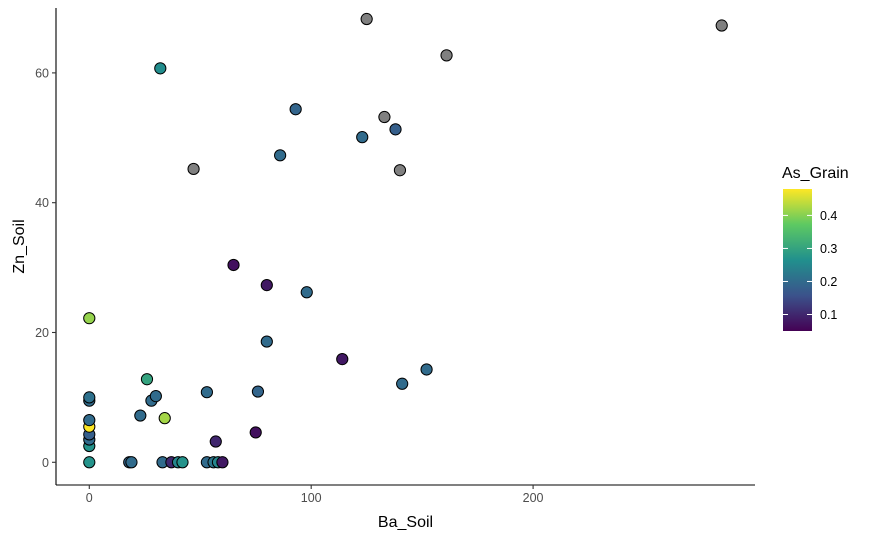 The height and width of the screenshot is (540, 875). What do you see at coordinates (828, 282) in the screenshot?
I see `colorbar-tick-label: 0.2` at bounding box center [828, 282].